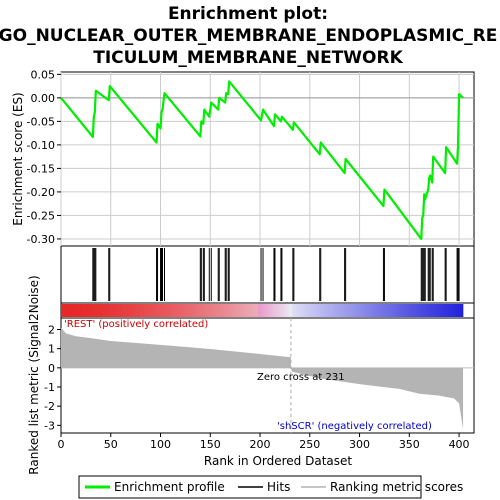 The width and height of the screenshot is (500, 500). I want to click on hits-group, so click(276, 274).